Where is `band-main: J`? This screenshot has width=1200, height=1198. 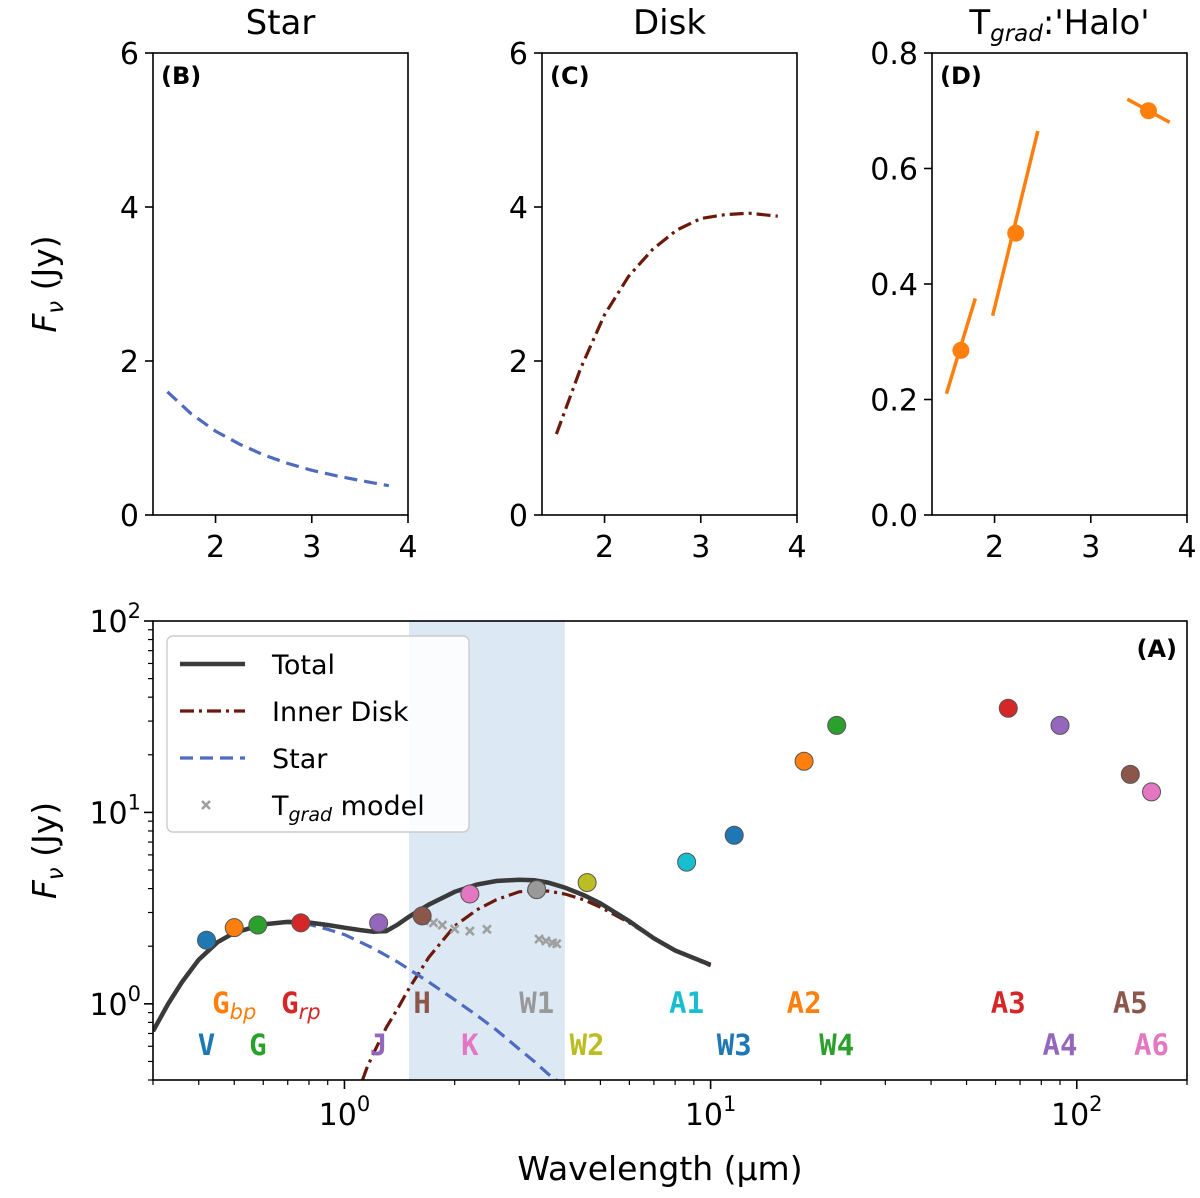
band-main: J is located at coordinates (378, 1045).